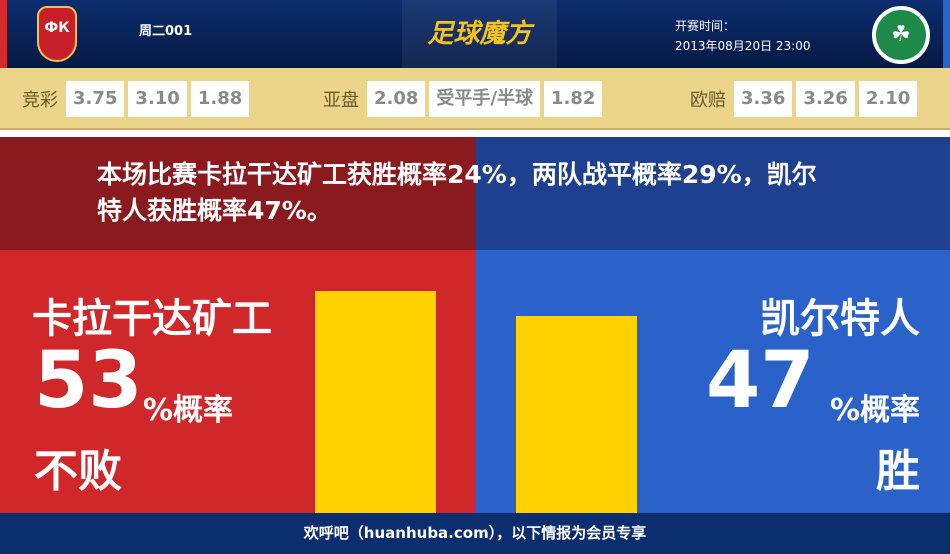 The width and height of the screenshot is (950, 554). Describe the element at coordinates (188, 410) in the screenshot. I see `home-unit: %概率` at that location.